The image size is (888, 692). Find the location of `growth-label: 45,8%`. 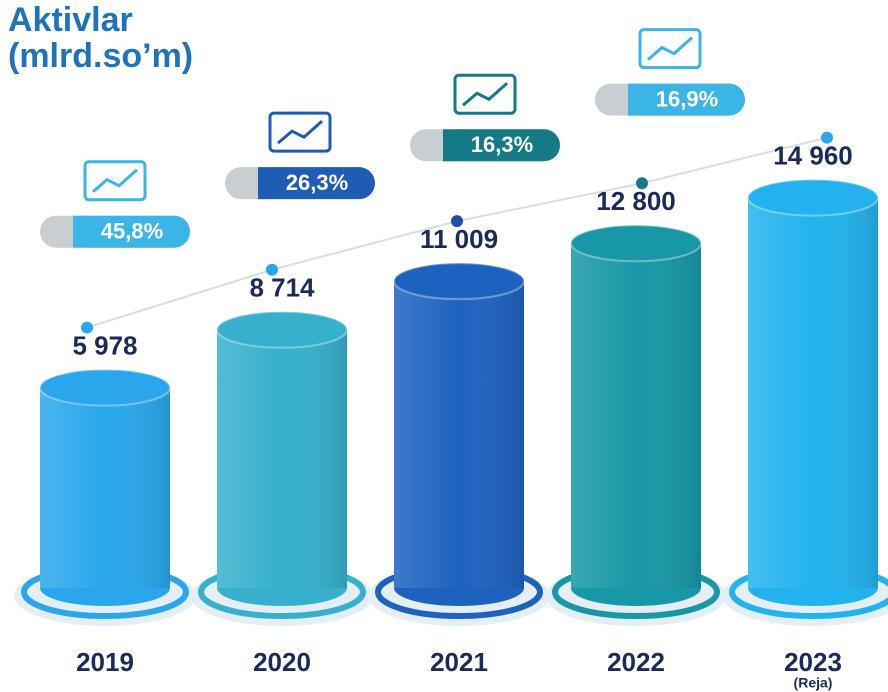

growth-label: 45,8% is located at coordinates (132, 231).